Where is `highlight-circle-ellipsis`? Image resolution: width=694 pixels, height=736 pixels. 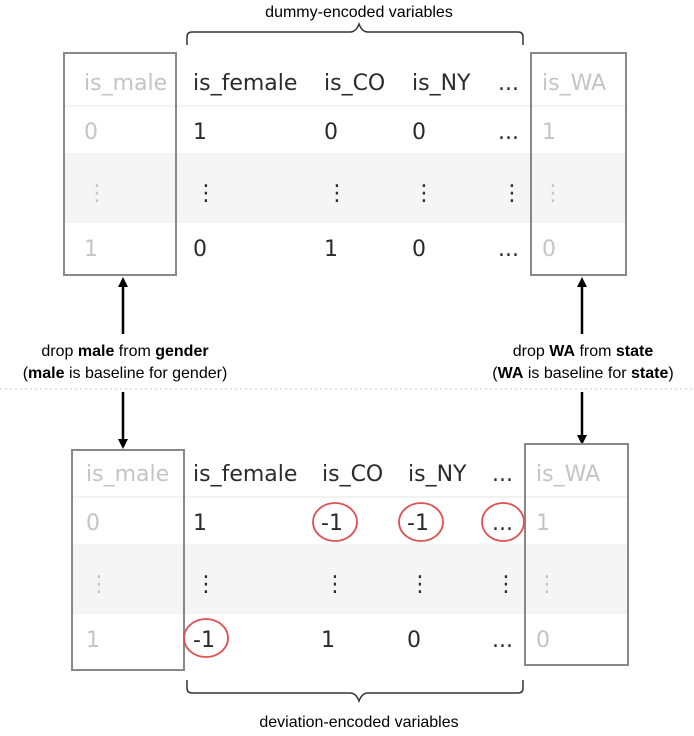 highlight-circle-ellipsis is located at coordinates (503, 522).